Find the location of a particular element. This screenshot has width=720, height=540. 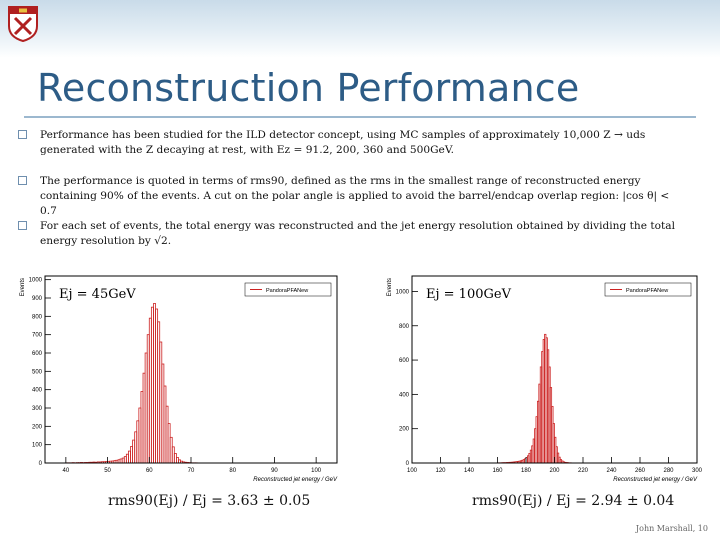

x-tick-label: 280 is located at coordinates (668, 471).